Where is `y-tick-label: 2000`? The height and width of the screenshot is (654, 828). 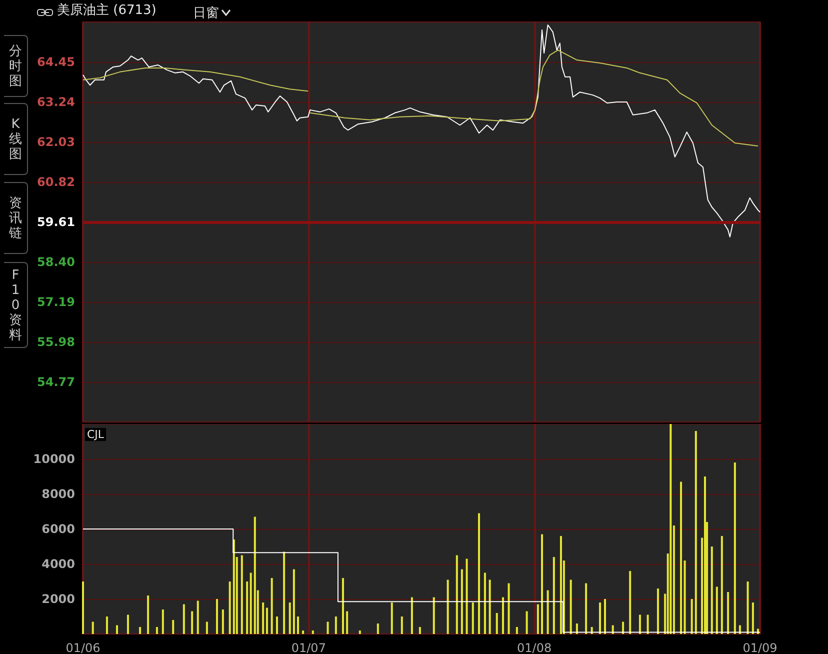
y-tick-label: 2000 is located at coordinates (58, 599).